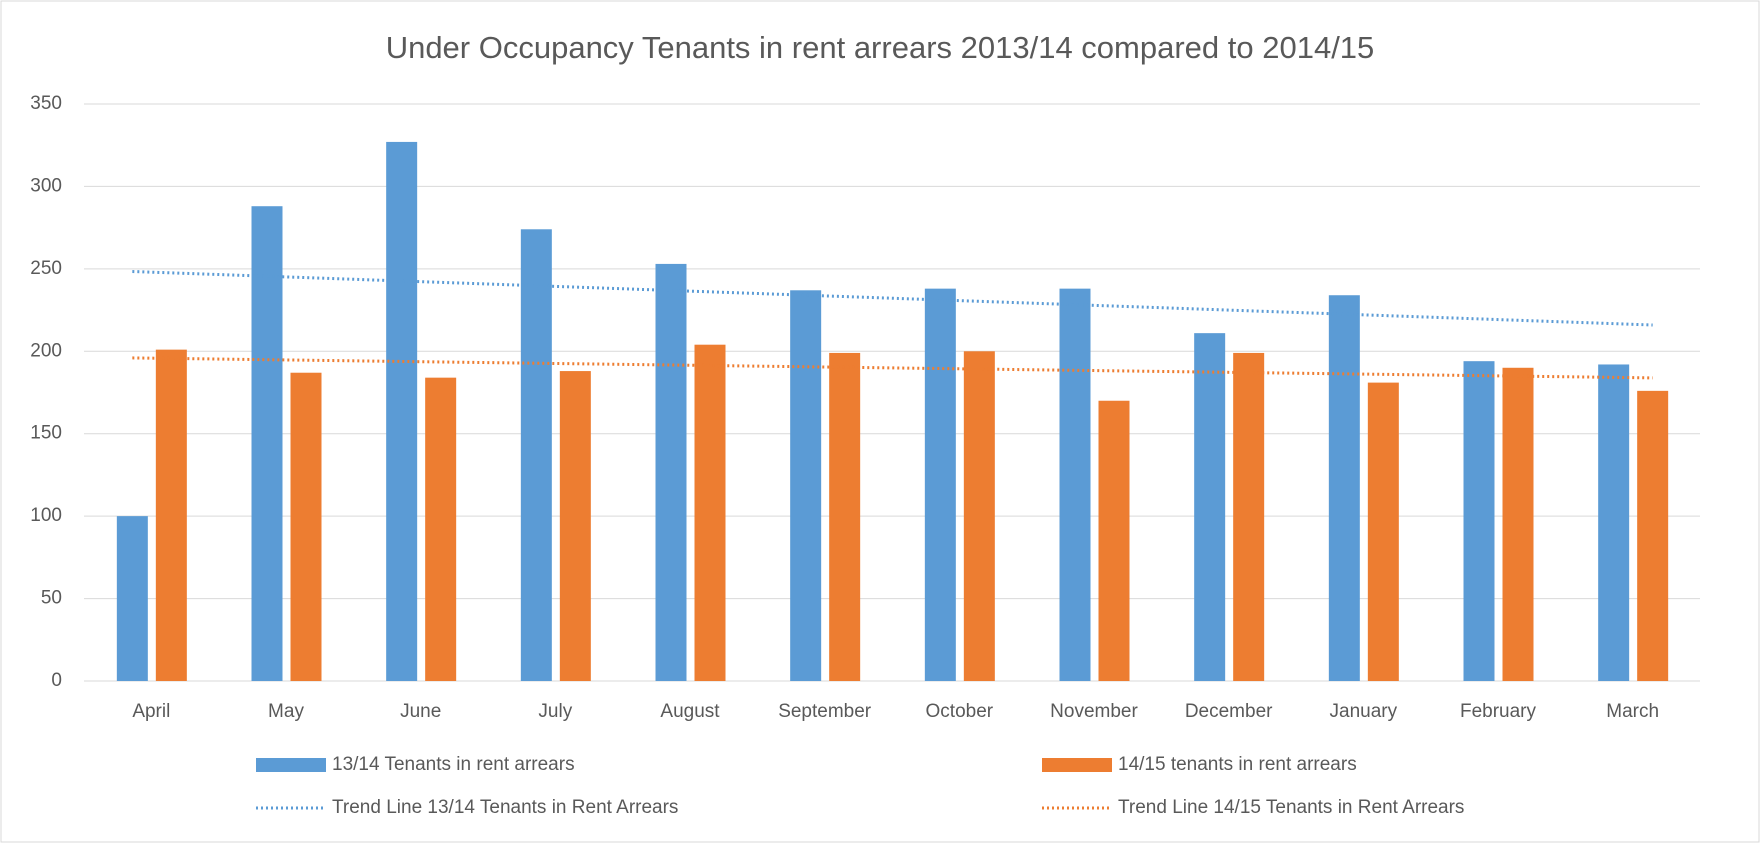 The image size is (1760, 843). Describe the element at coordinates (1229, 711) in the screenshot. I see `x-tick-label: December` at that location.